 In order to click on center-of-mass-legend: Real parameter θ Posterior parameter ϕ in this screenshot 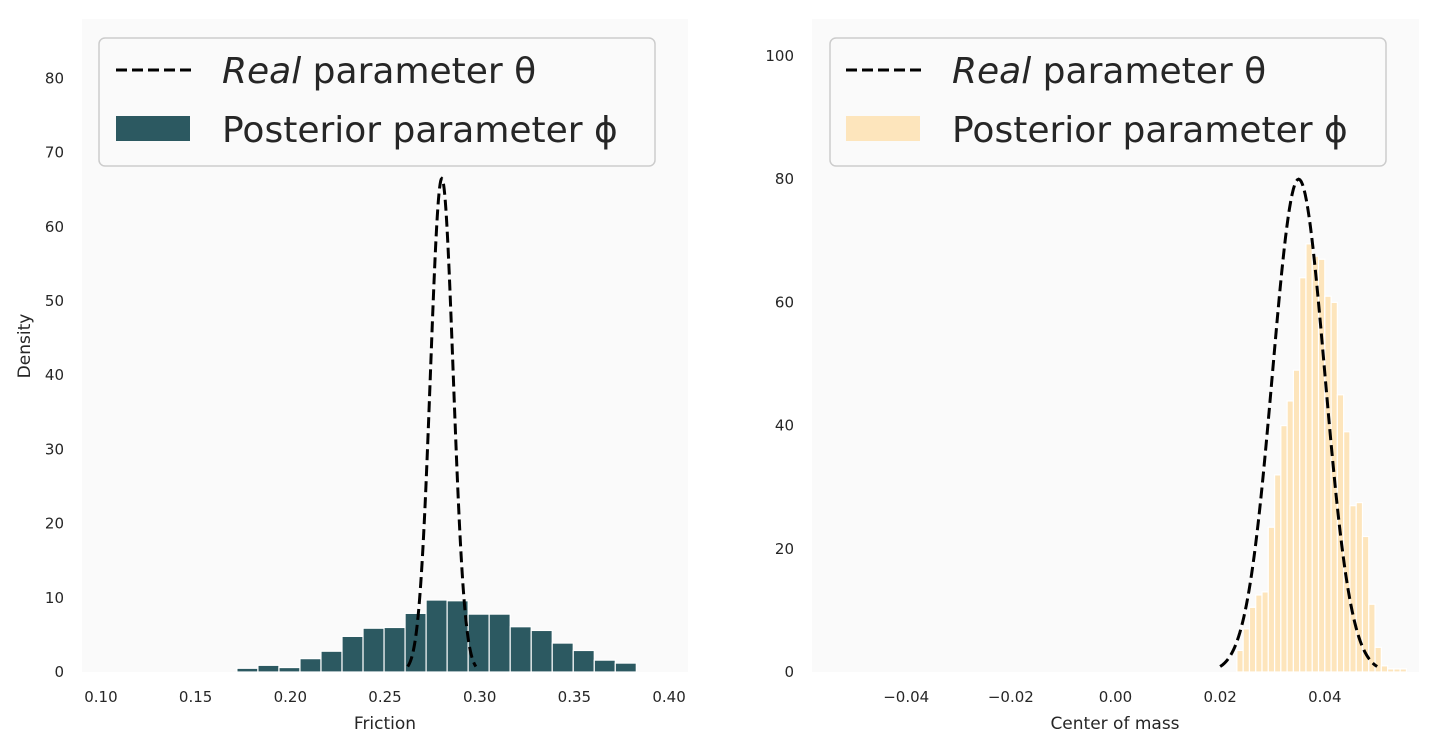, I will do `click(1108, 102)`.